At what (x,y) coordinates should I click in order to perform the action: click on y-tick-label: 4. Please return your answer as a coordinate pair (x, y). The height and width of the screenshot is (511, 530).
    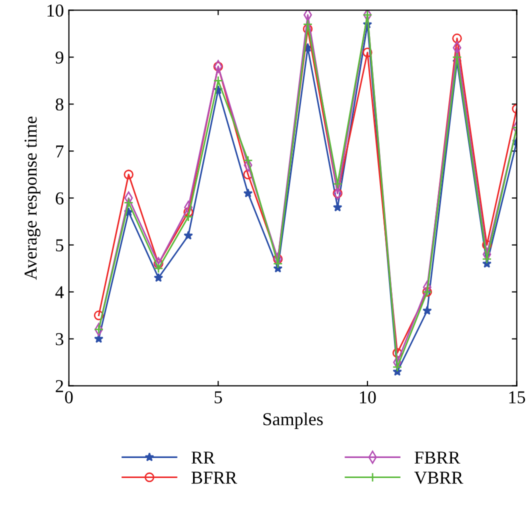
    Looking at the image, I should click on (59, 292).